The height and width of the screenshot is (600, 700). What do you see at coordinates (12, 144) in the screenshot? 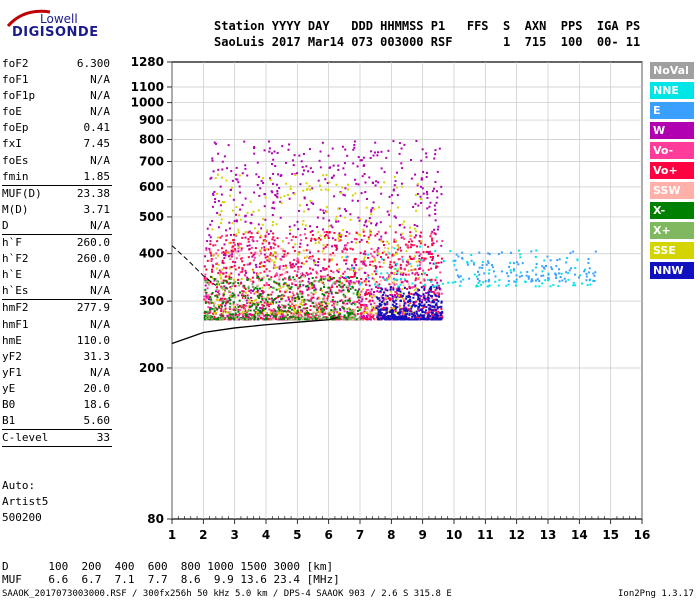
I see `param-name: fxI` at bounding box center [12, 144].